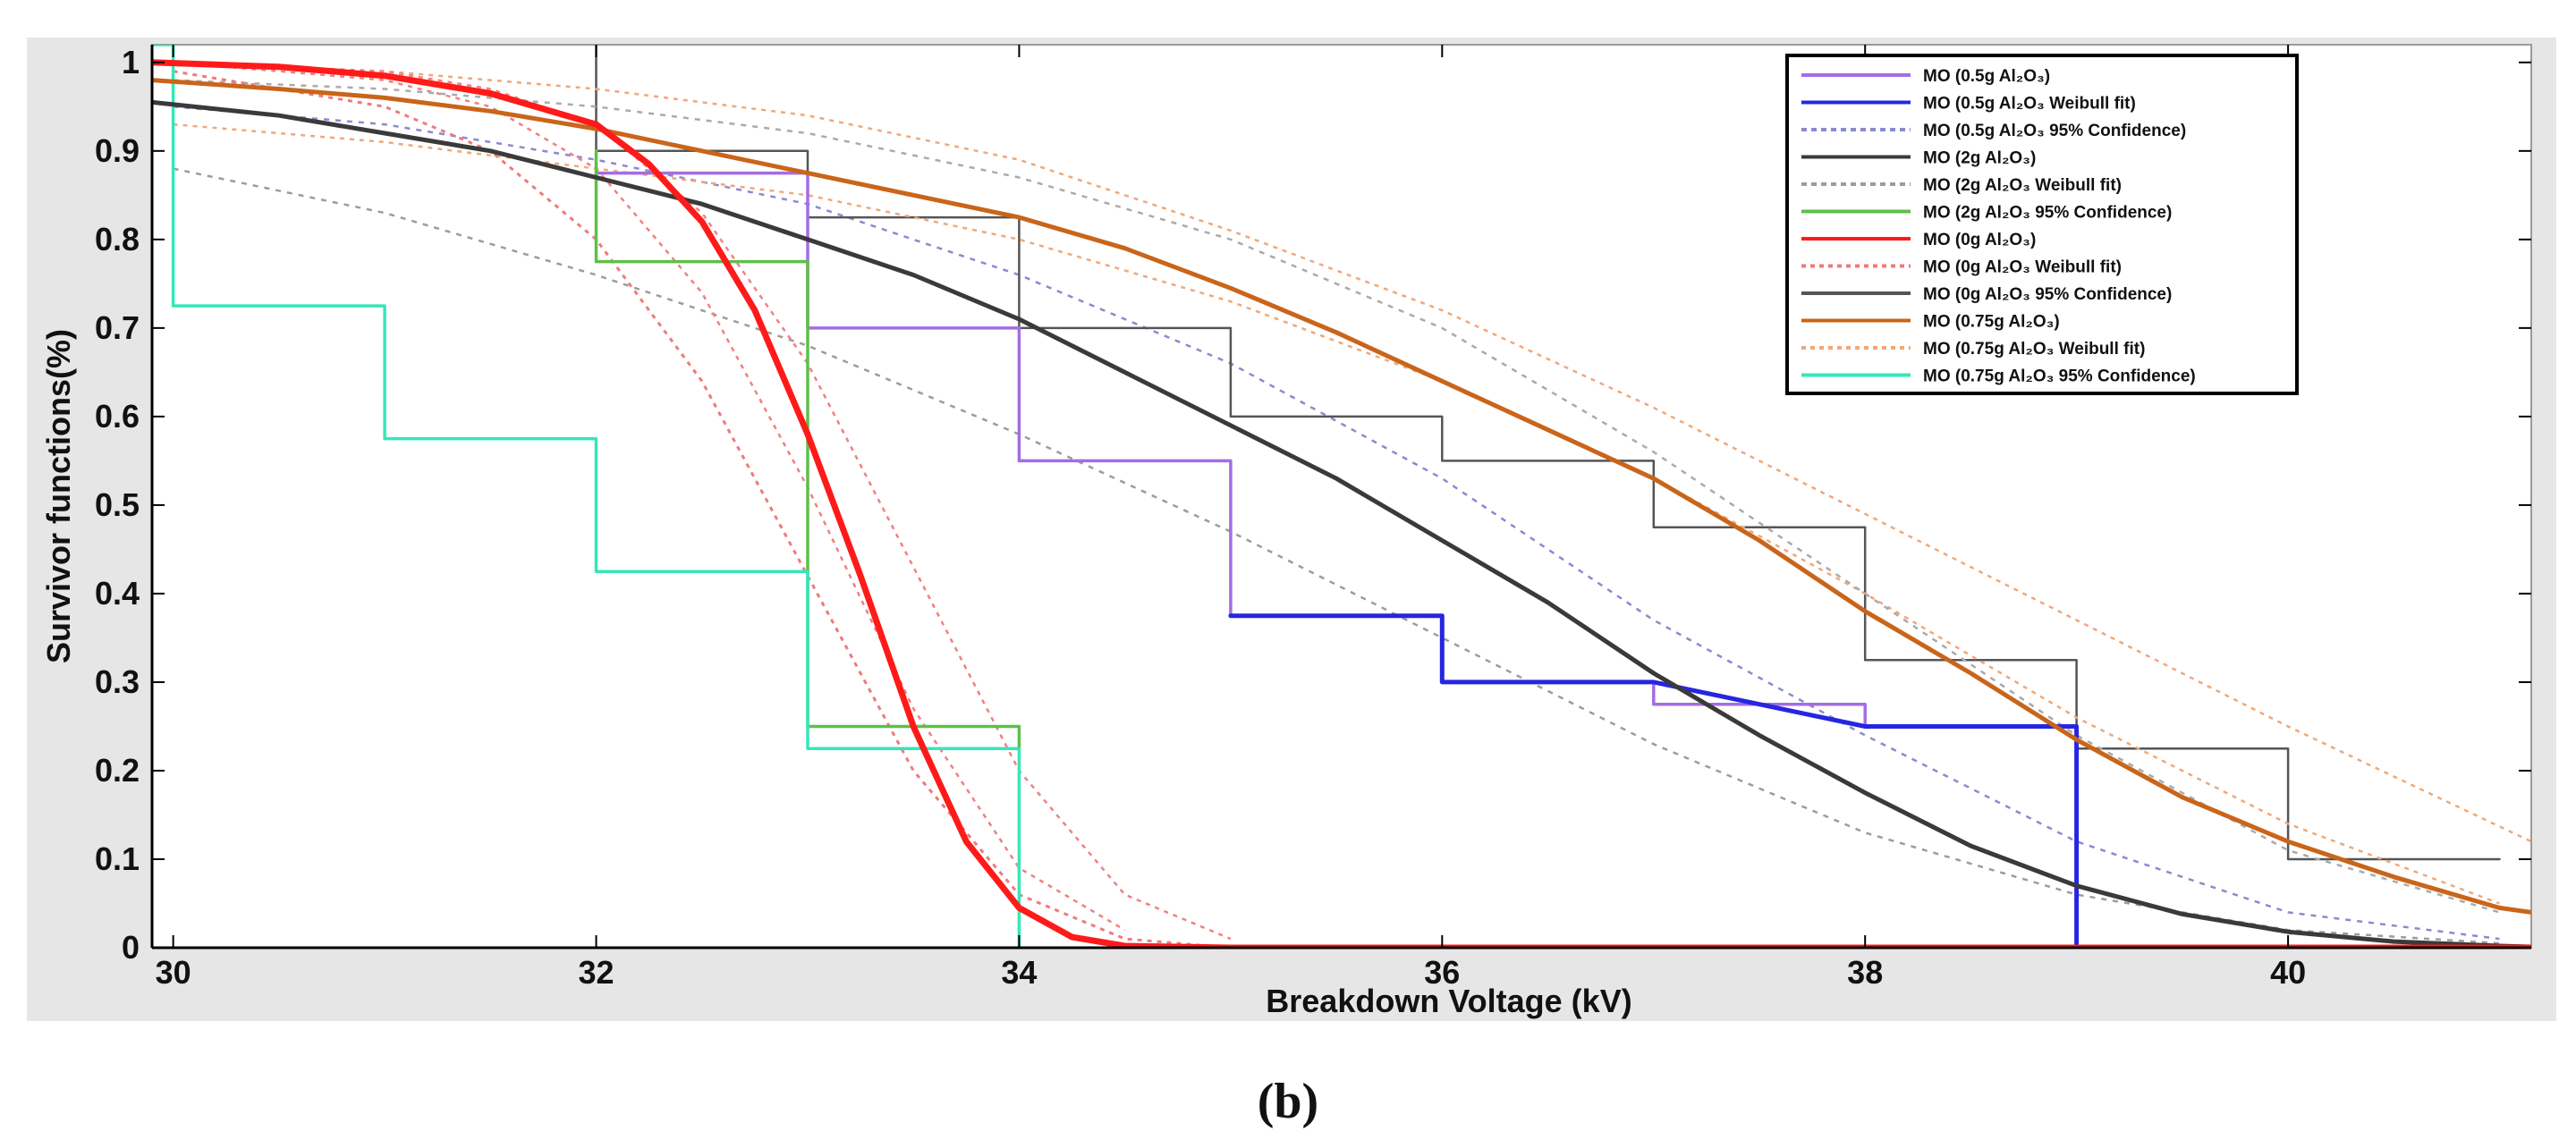  I want to click on legend-label: MO (0.5g Al₂O₃ 95% Confidence), so click(2054, 131).